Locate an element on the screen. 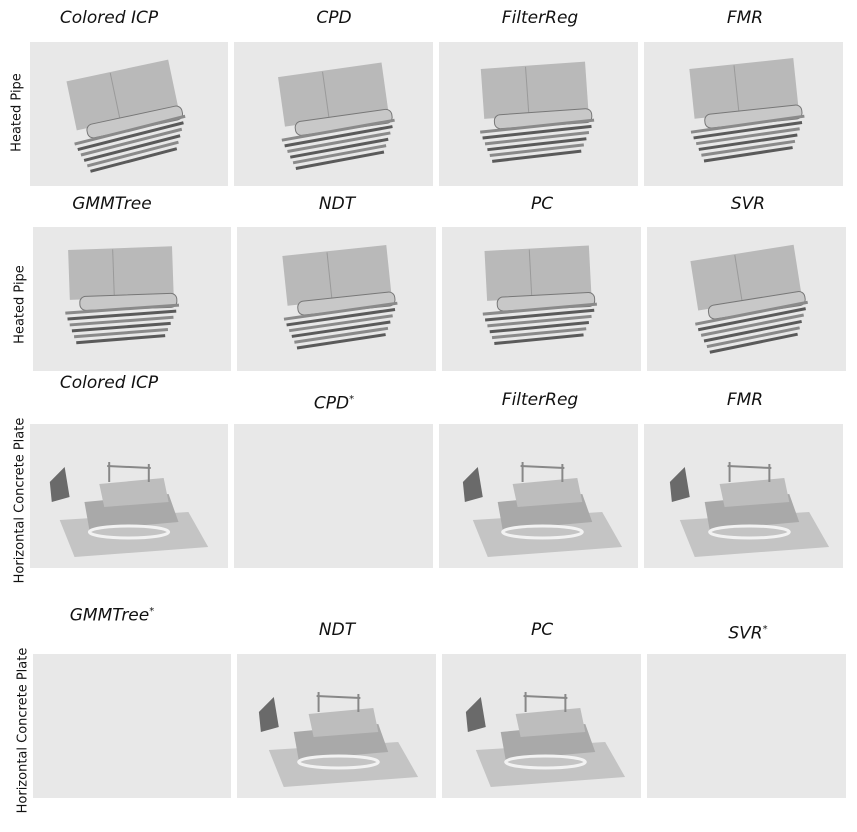  cell-title: CPD is located at coordinates (334, 18).